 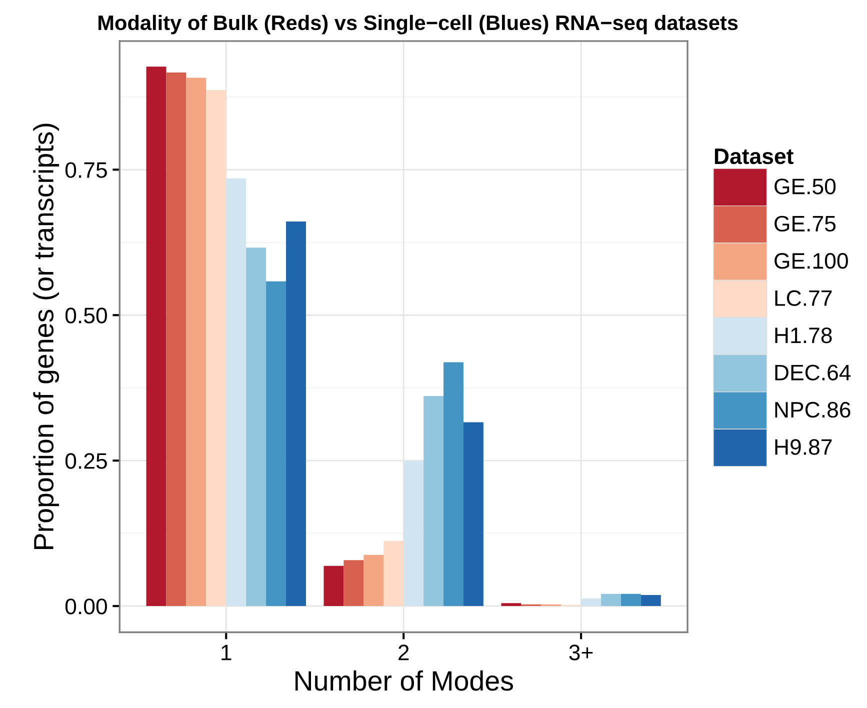 I want to click on legend-label: H9.87, so click(x=803, y=447).